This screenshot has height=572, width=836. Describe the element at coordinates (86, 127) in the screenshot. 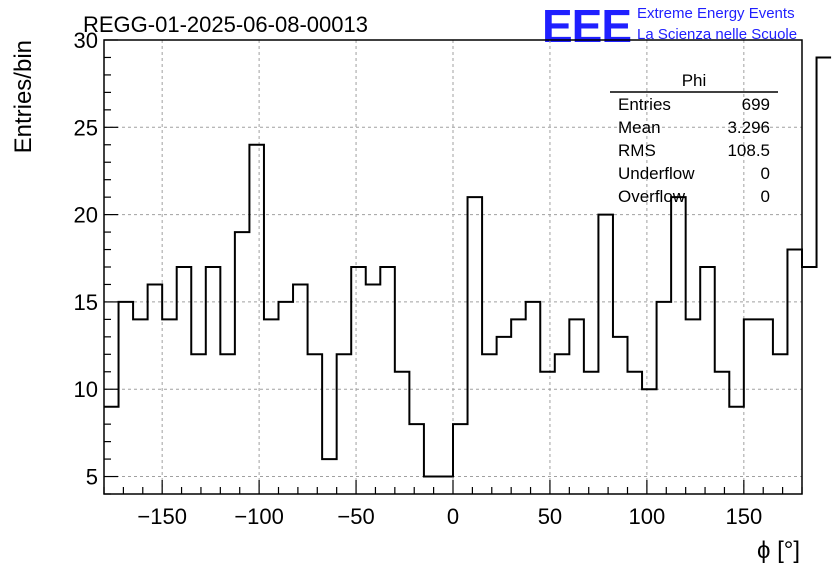

I see `y-tick-label: 25` at that location.